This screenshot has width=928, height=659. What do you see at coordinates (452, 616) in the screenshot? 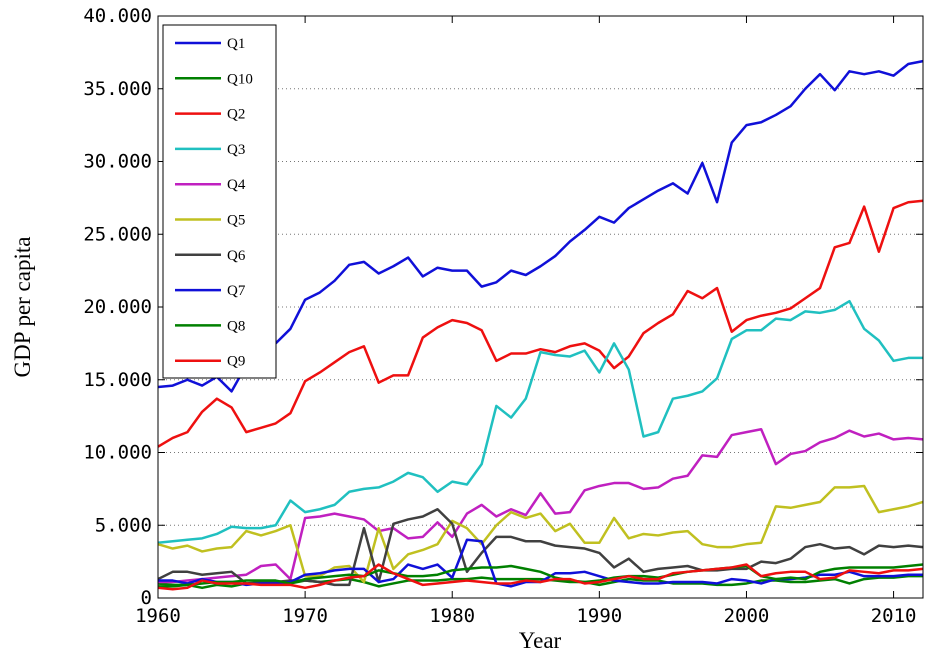
I see `x-tick-label: 1980` at bounding box center [452, 616].